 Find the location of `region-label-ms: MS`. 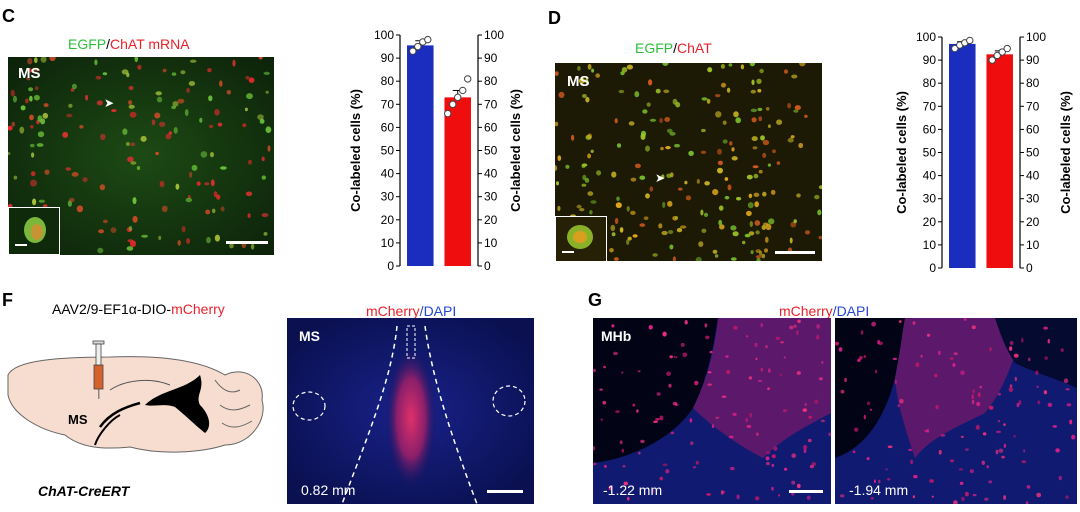

region-label-ms: MS is located at coordinates (309, 336).